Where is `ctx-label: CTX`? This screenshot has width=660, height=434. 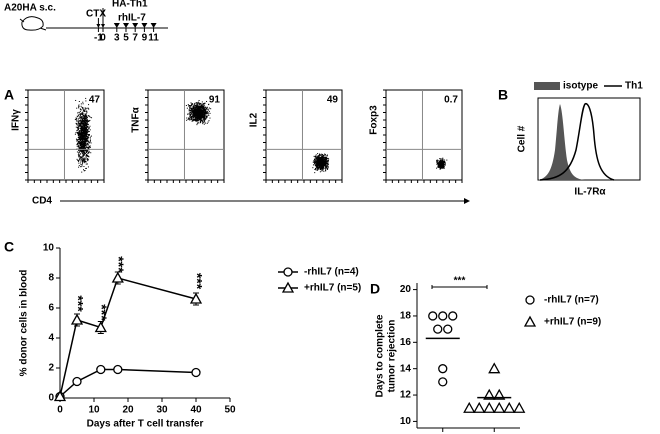
ctx-label: CTX is located at coordinates (96, 14).